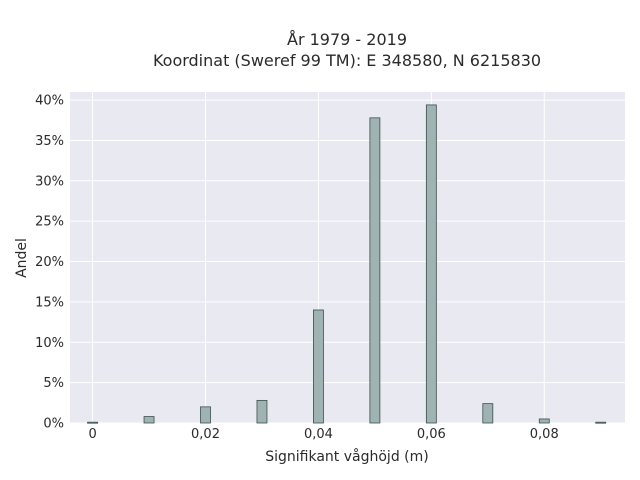 Image resolution: width=640 pixels, height=480 pixels. Describe the element at coordinates (205, 434) in the screenshot. I see `x-tick-label: 0,02` at that location.